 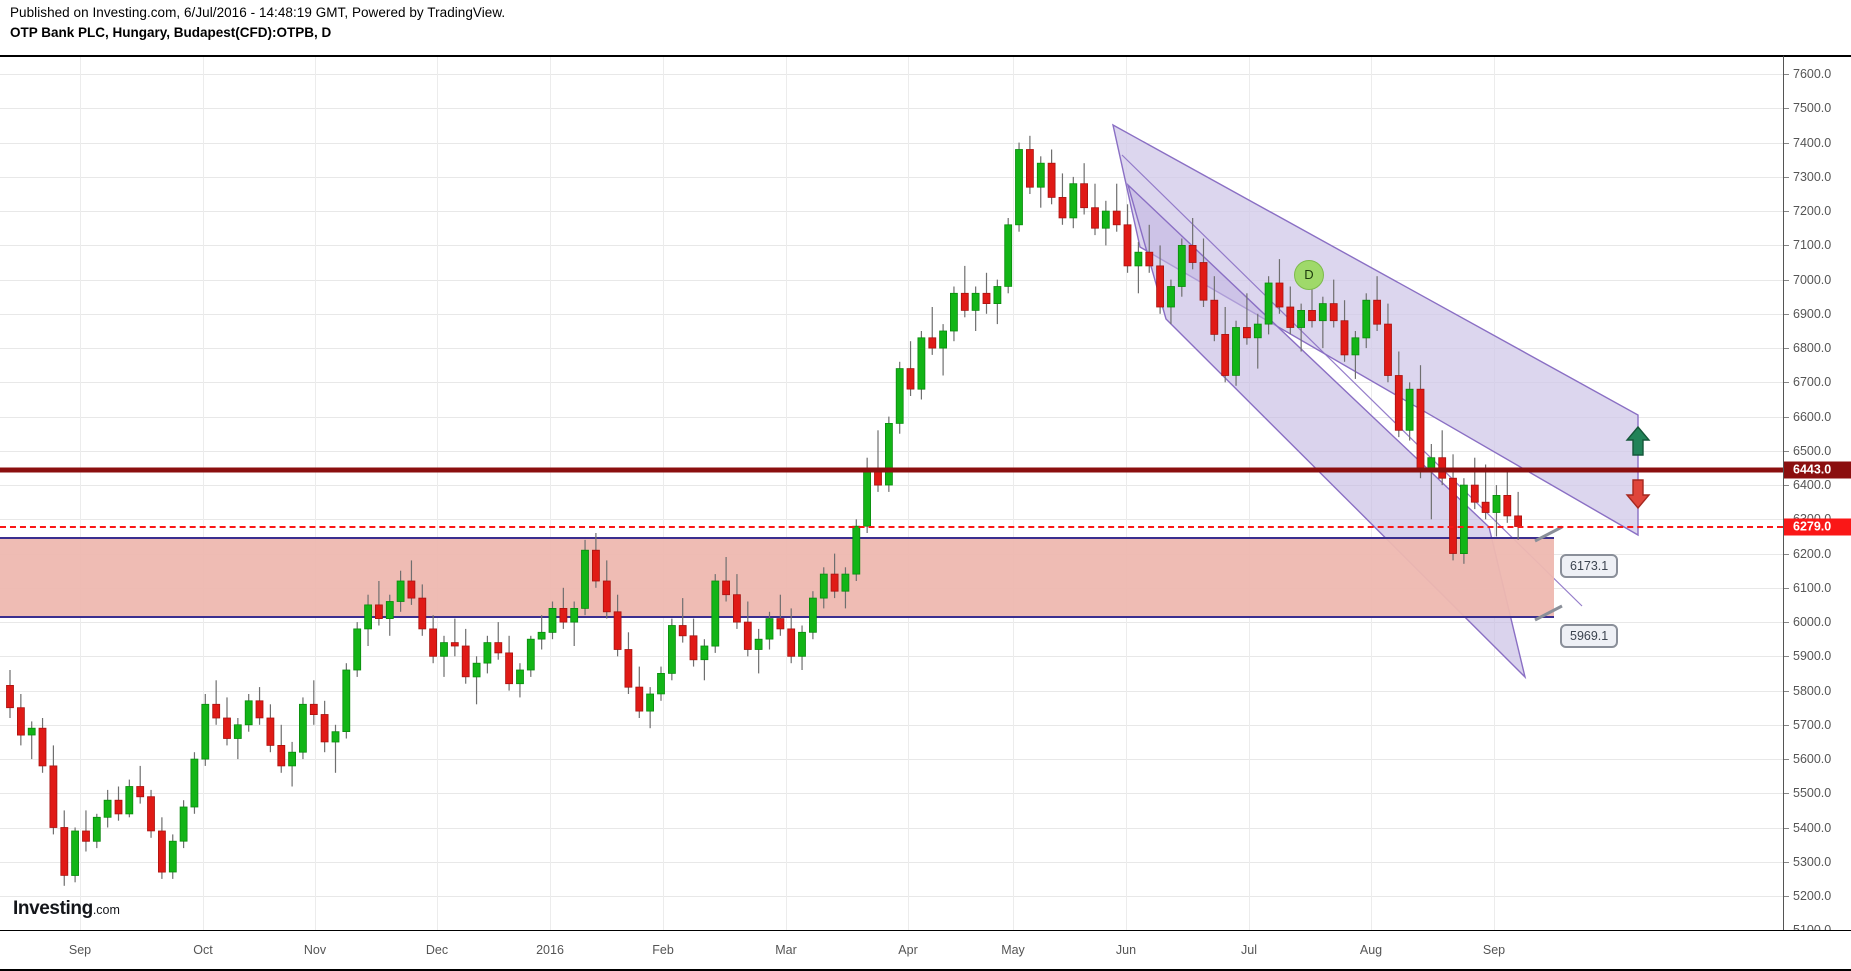 I want to click on price-badge-6443: 6443.0, so click(x=1817, y=470).